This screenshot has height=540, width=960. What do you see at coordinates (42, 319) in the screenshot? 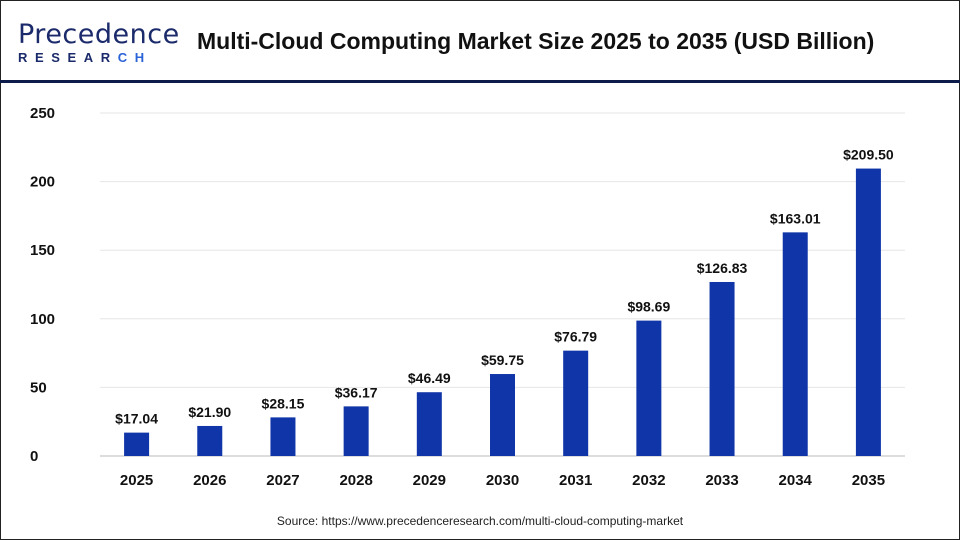
I see `y-tick-label: 100` at bounding box center [42, 319].